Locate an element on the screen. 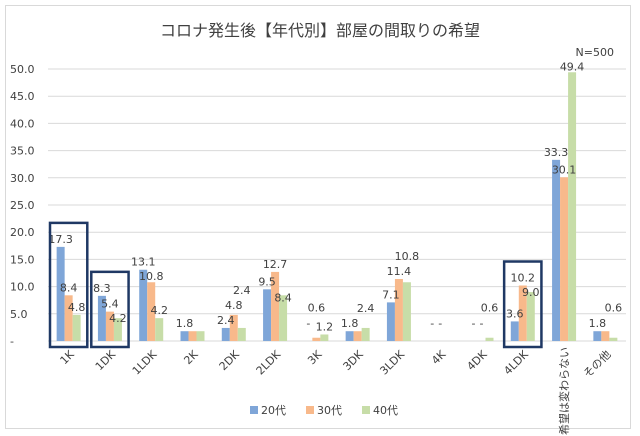 This screenshot has height=436, width=640. y-tick-label: - is located at coordinates (12, 341).